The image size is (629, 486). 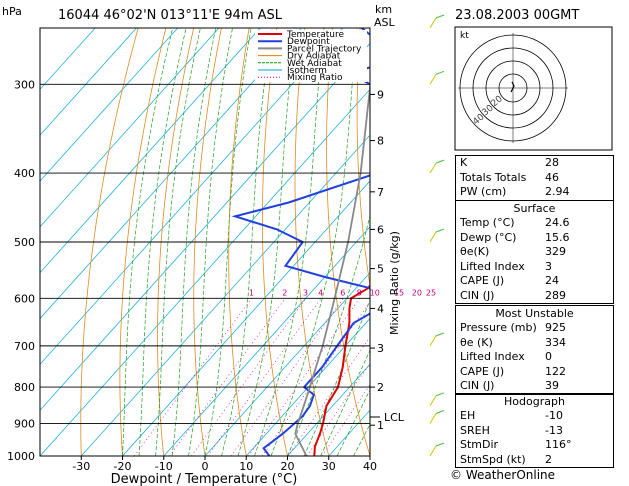 I want to click on mixing-ratio-value: 1, so click(x=251, y=292).